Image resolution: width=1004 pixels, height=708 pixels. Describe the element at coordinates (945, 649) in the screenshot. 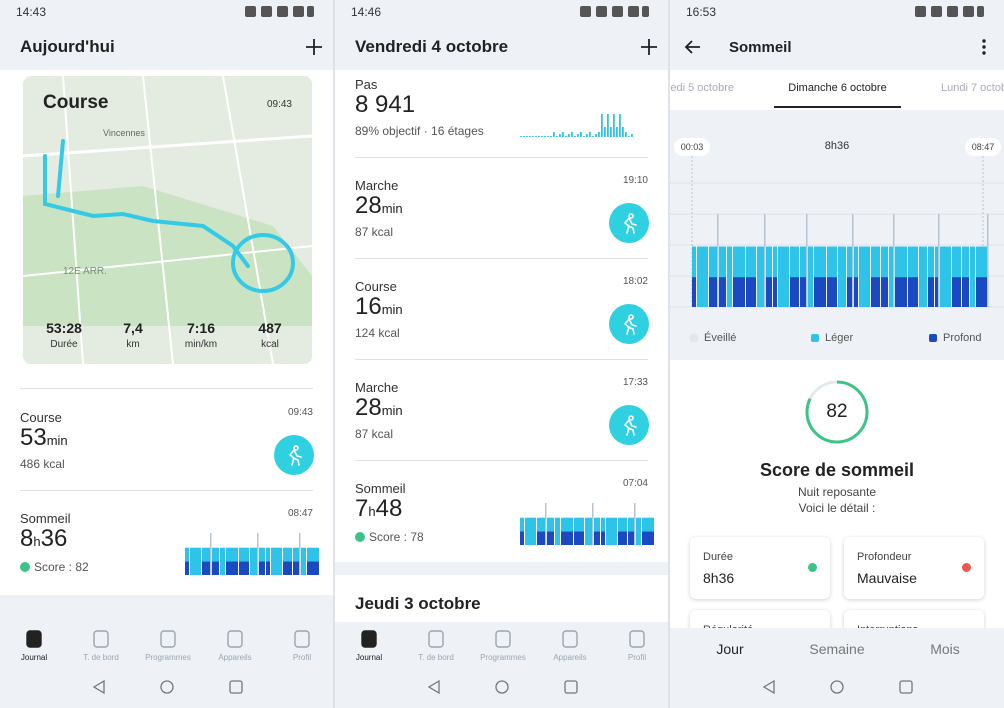

I see `period-tab: Mois` at that location.